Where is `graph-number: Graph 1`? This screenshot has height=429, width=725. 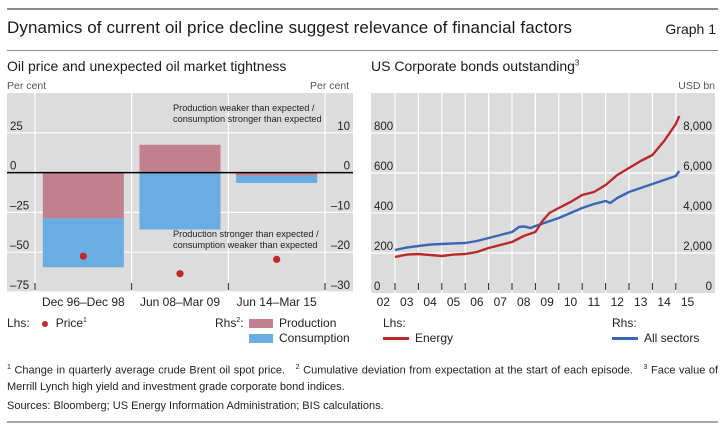
graph-number: Graph 1 is located at coordinates (690, 29).